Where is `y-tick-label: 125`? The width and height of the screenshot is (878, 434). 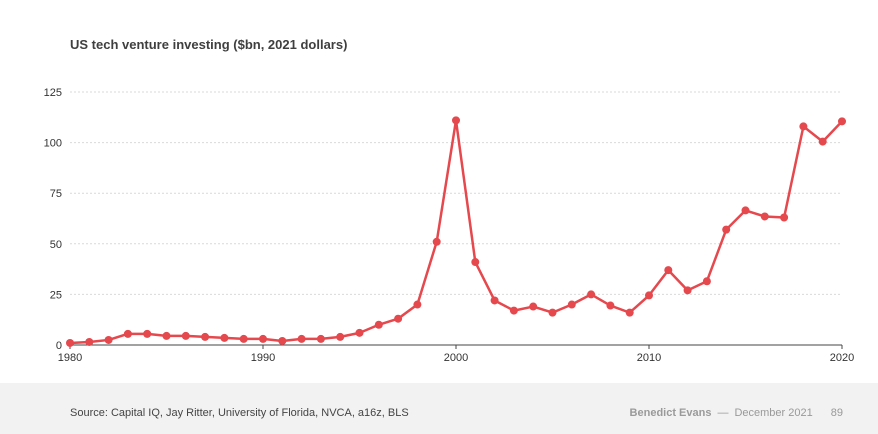
y-tick-label: 125 is located at coordinates (53, 93).